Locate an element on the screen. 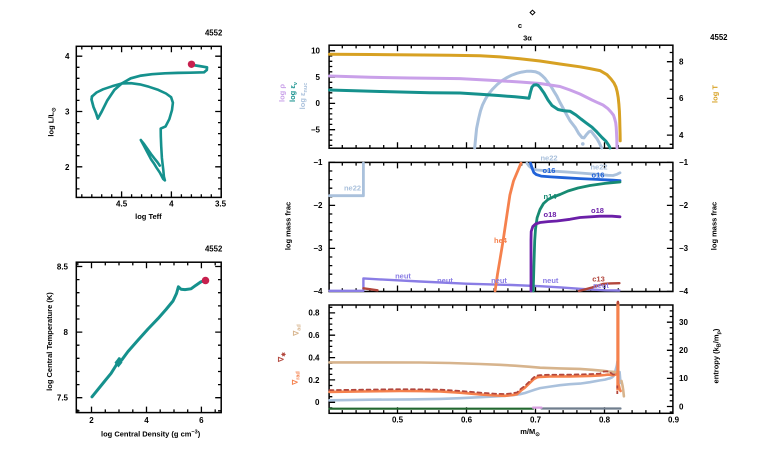 The height and width of the screenshot is (460, 766). svg-text: 5 is located at coordinates (318, 77).